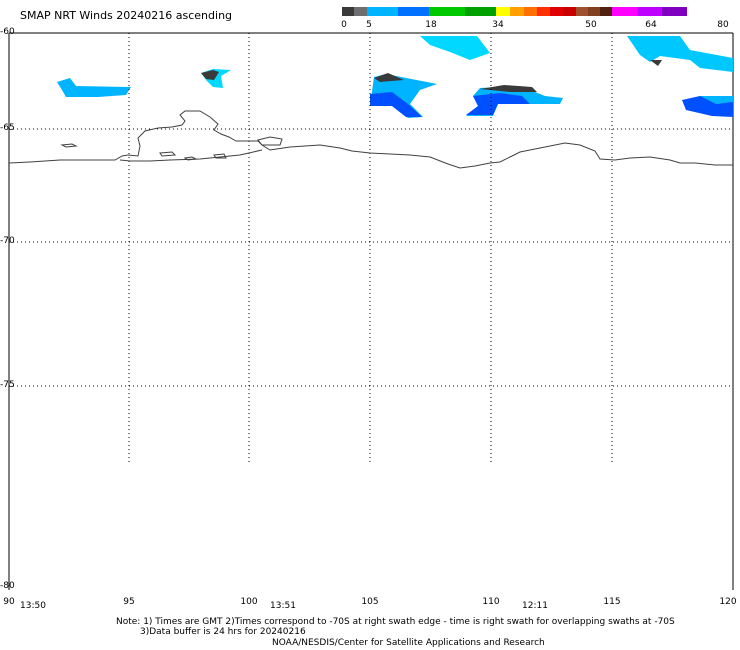 This screenshot has height=650, width=740. I want to click on lat-label-60: -60, so click(7, 32).